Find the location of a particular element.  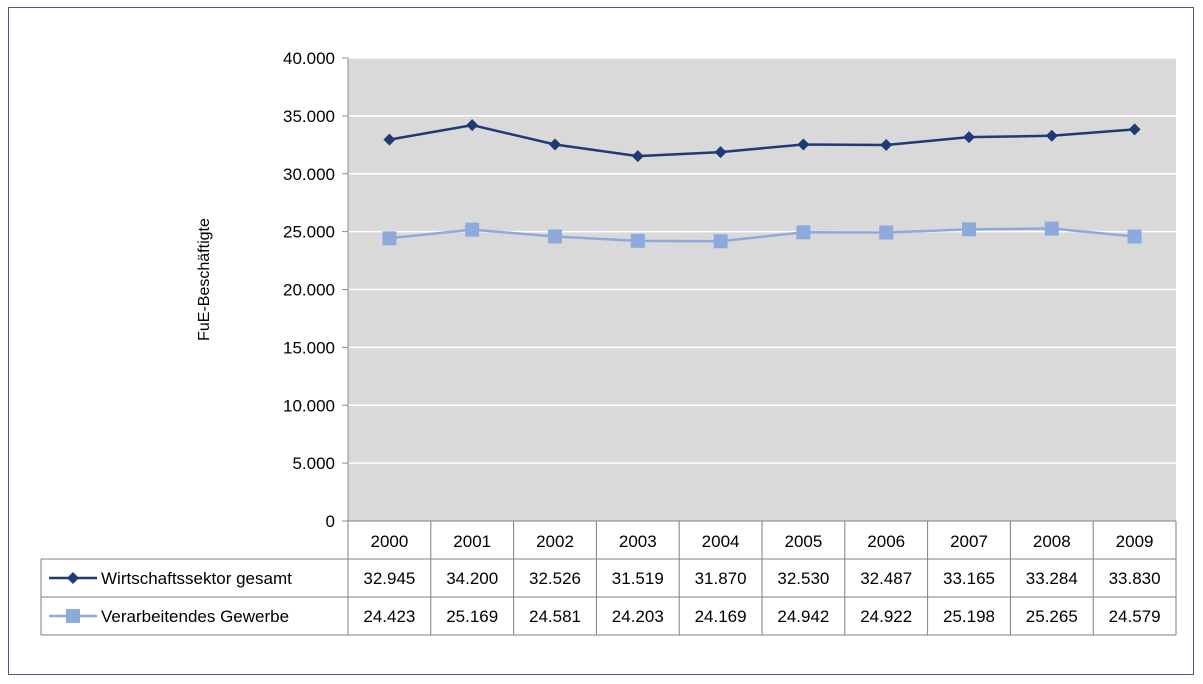

table-value-cell: 24.579 is located at coordinates (1135, 616).